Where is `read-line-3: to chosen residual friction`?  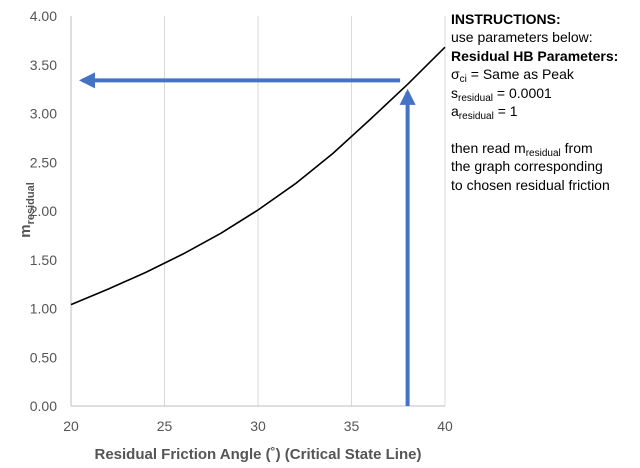
read-line-3: to chosen residual friction is located at coordinates (530, 184).